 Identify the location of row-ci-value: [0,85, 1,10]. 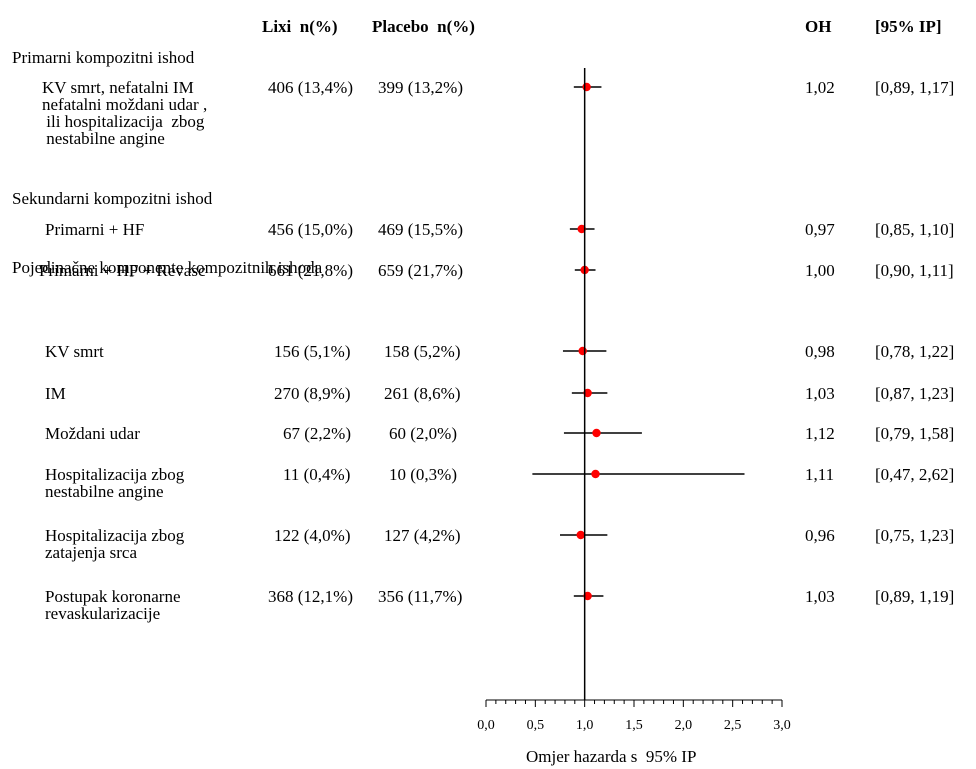
(915, 229).